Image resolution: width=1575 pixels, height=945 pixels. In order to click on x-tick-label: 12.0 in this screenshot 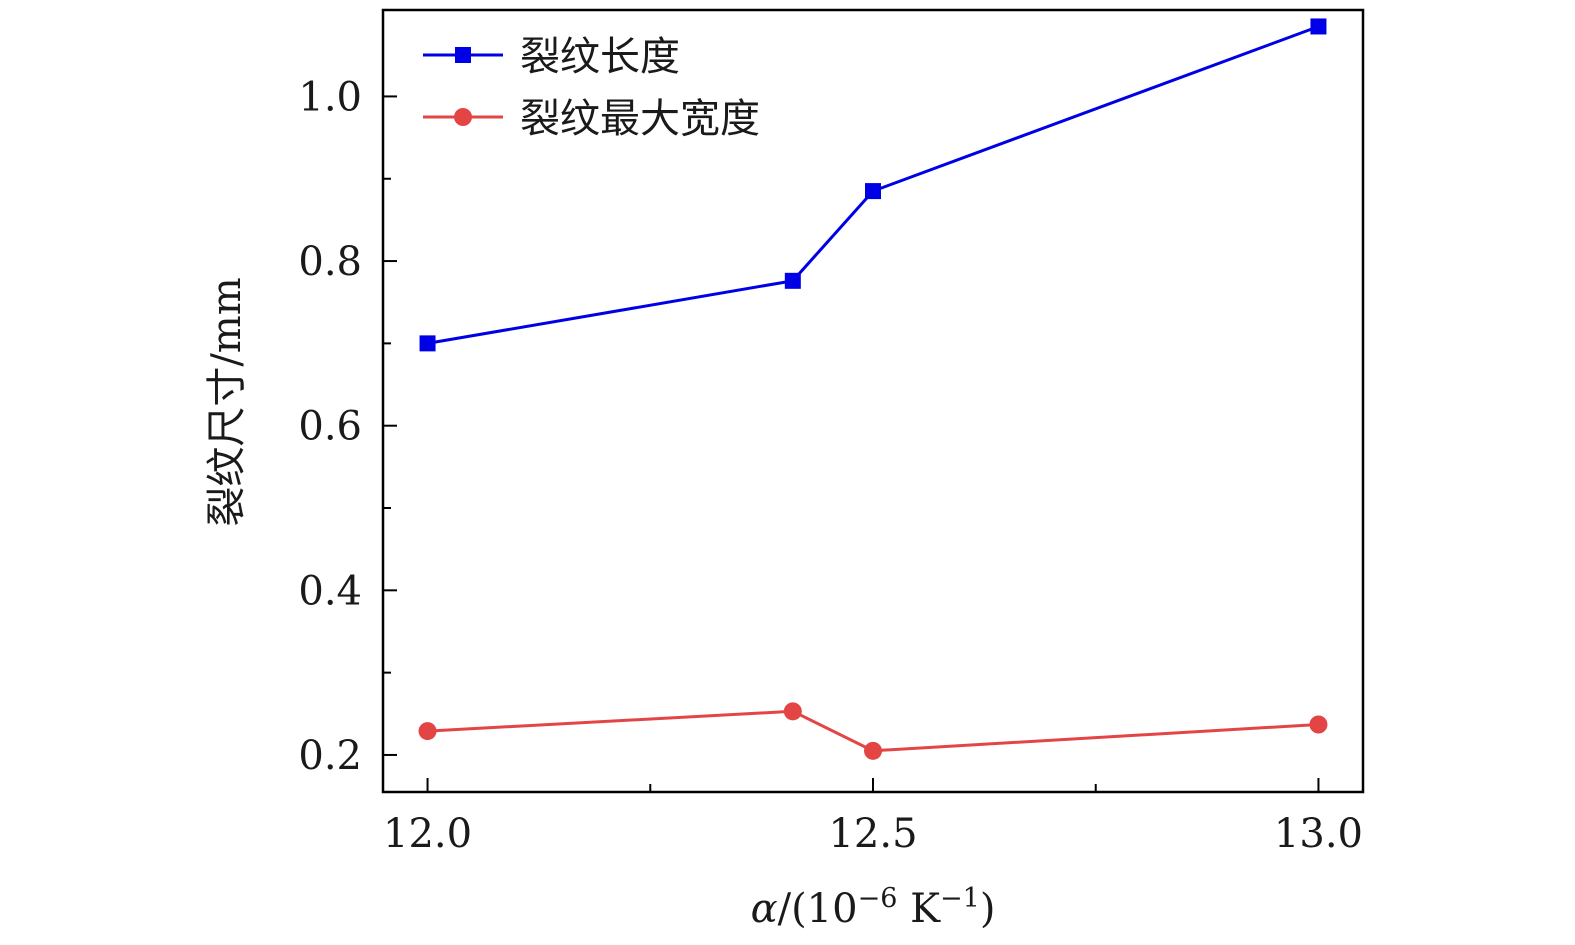, I will do `click(427, 834)`.